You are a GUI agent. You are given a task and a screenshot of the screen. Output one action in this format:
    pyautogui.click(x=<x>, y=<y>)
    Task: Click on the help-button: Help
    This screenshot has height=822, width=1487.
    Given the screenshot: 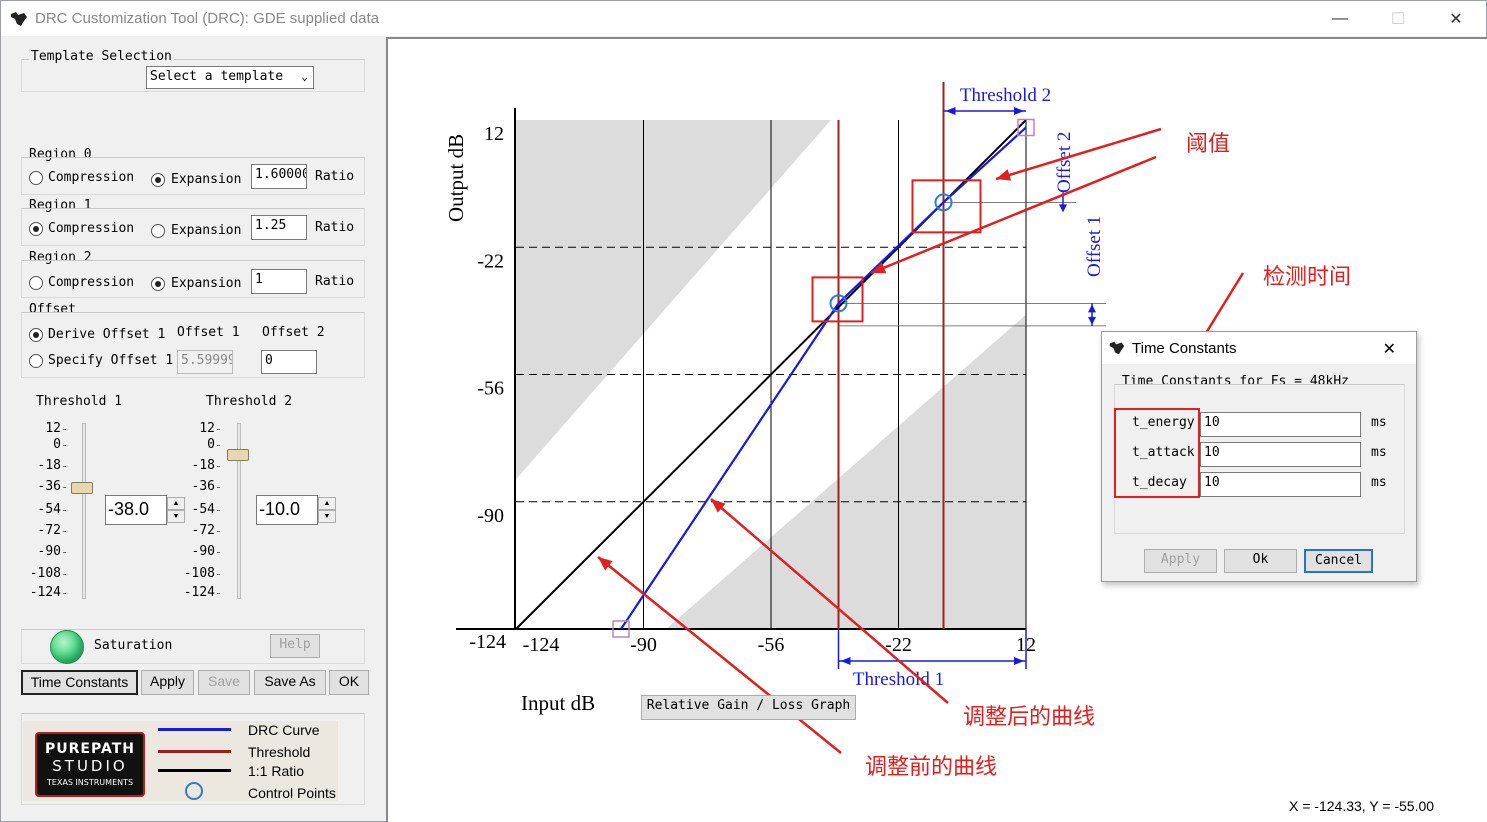 What is the action you would take?
    pyautogui.click(x=295, y=646)
    